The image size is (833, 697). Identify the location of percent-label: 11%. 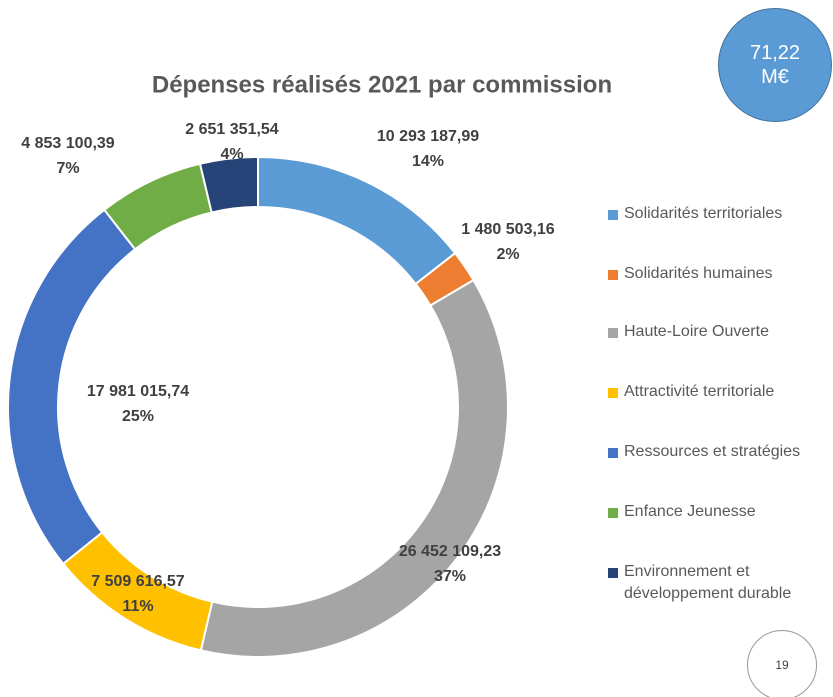
(137, 606).